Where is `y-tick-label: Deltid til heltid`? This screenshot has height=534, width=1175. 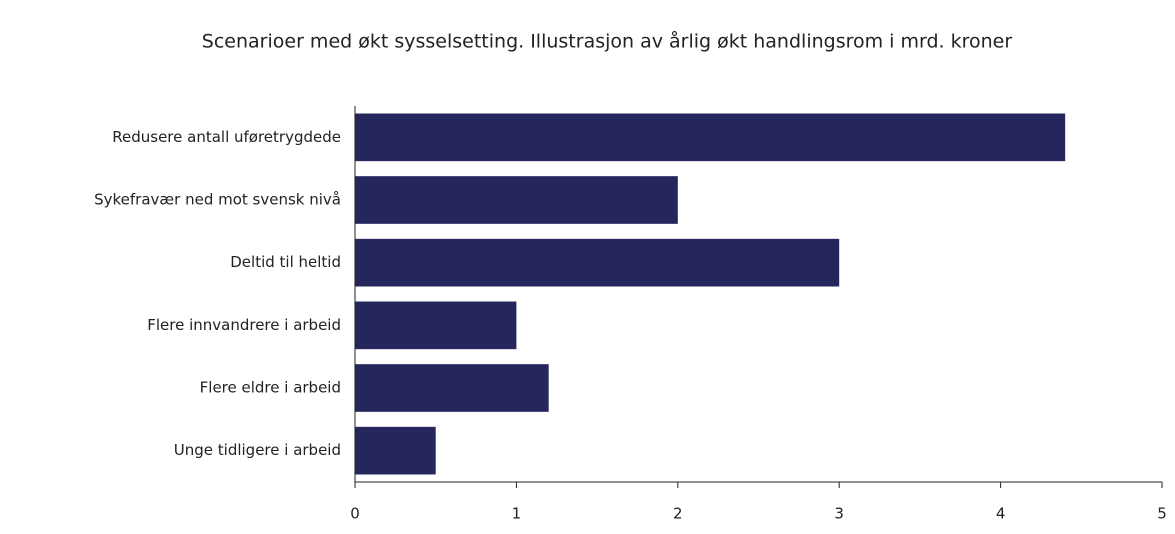 y-tick-label: Deltid til heltid is located at coordinates (285, 262).